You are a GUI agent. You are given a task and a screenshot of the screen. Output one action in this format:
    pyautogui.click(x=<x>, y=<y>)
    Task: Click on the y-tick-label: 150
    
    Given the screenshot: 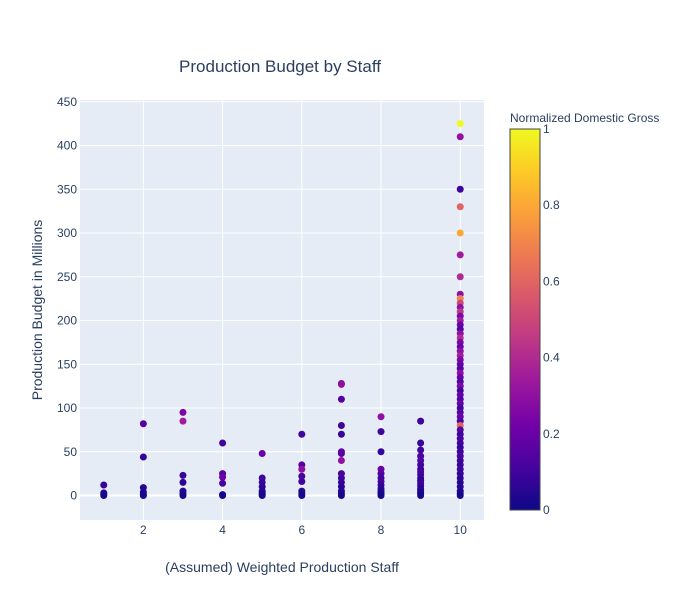 What is the action you would take?
    pyautogui.click(x=67, y=364)
    